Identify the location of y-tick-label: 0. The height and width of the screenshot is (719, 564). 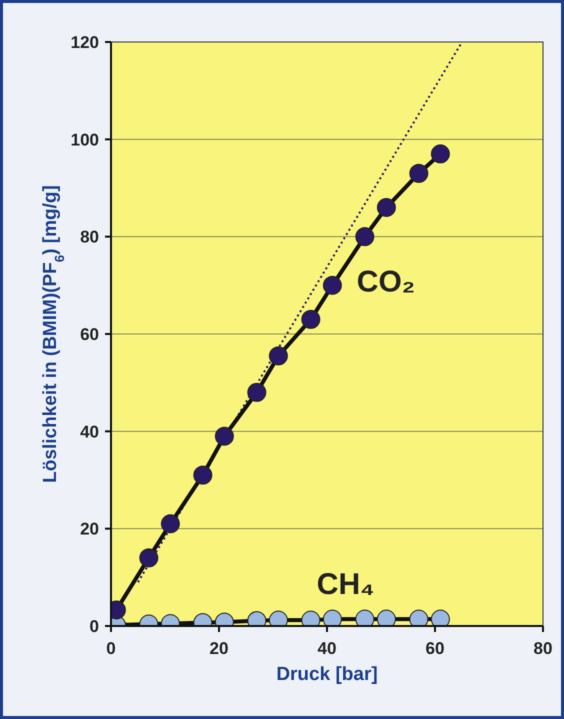
(94, 626).